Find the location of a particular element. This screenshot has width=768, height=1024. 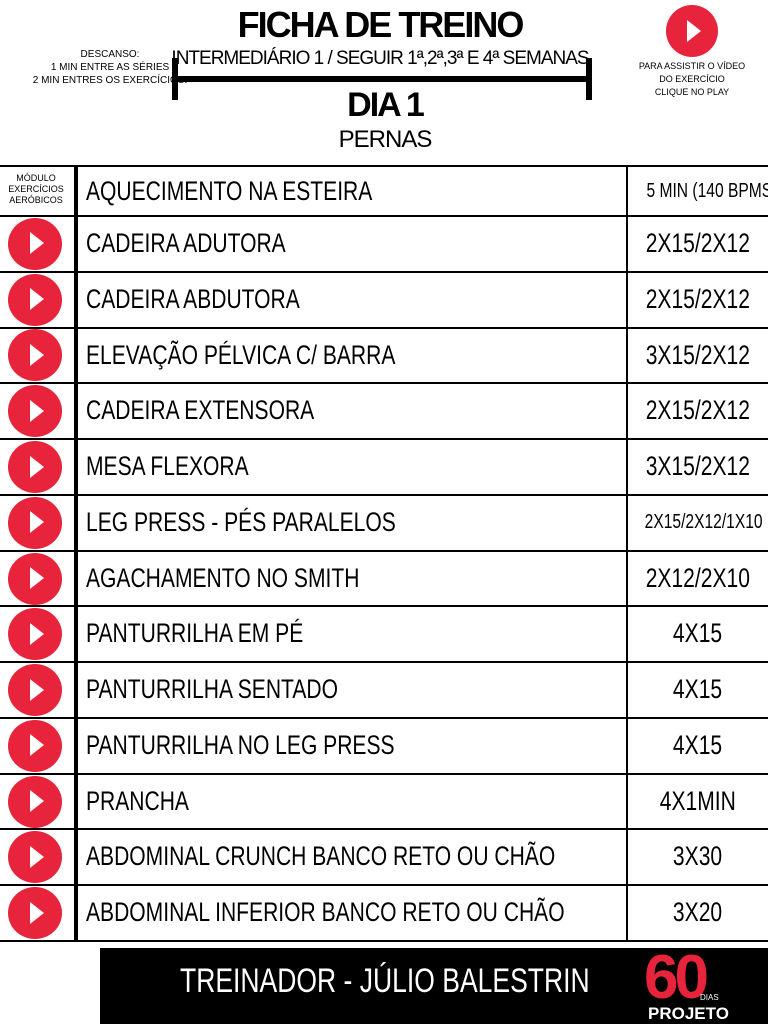

sets-cell: 4X1MIN is located at coordinates (697, 801).